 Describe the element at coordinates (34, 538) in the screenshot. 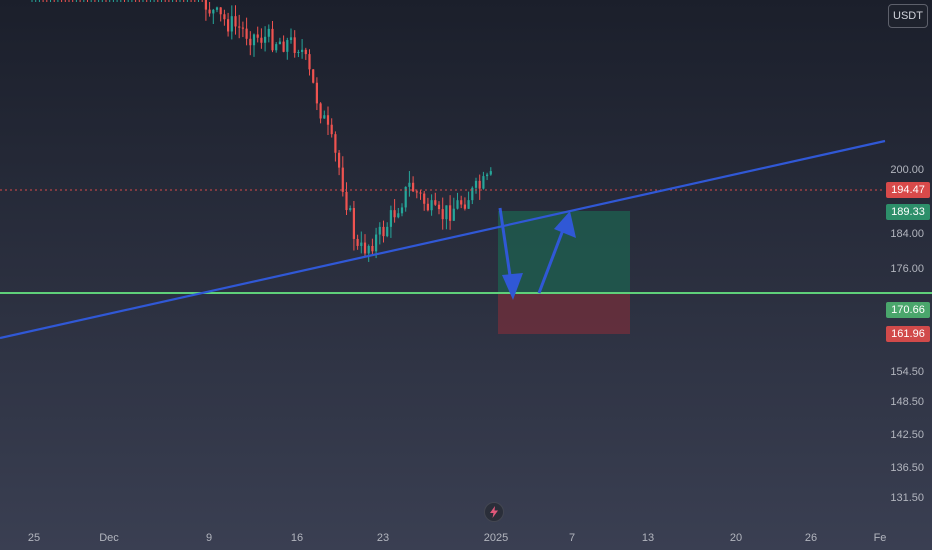

I see `x-tick-label: 25` at that location.